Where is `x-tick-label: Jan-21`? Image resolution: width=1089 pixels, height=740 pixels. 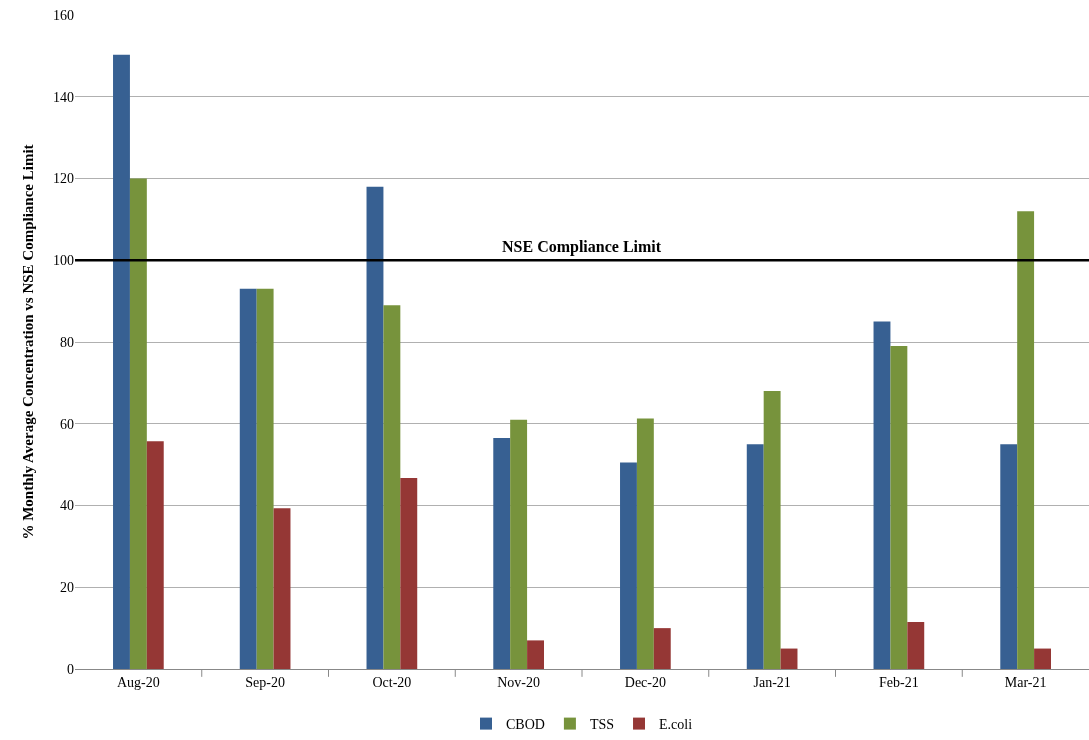
x-tick-label: Jan-21 is located at coordinates (772, 682).